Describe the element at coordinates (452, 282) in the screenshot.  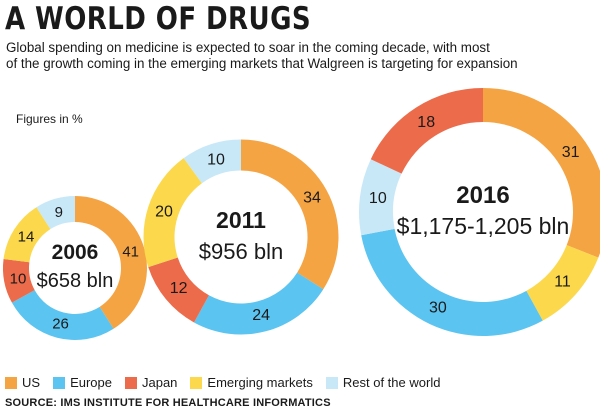
I see `slice-2016-europe` at that location.